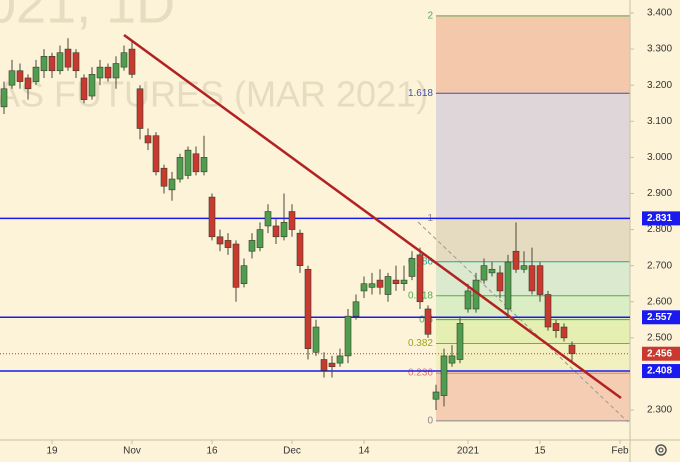 The width and height of the screenshot is (680, 462). I want to click on y-tick-label: 2.700, so click(659, 265).